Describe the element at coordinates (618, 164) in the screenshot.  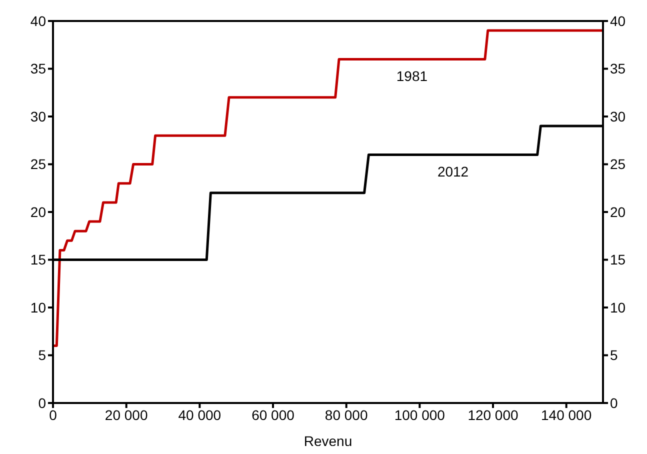
I see `y2-tick-label: 25` at that location.